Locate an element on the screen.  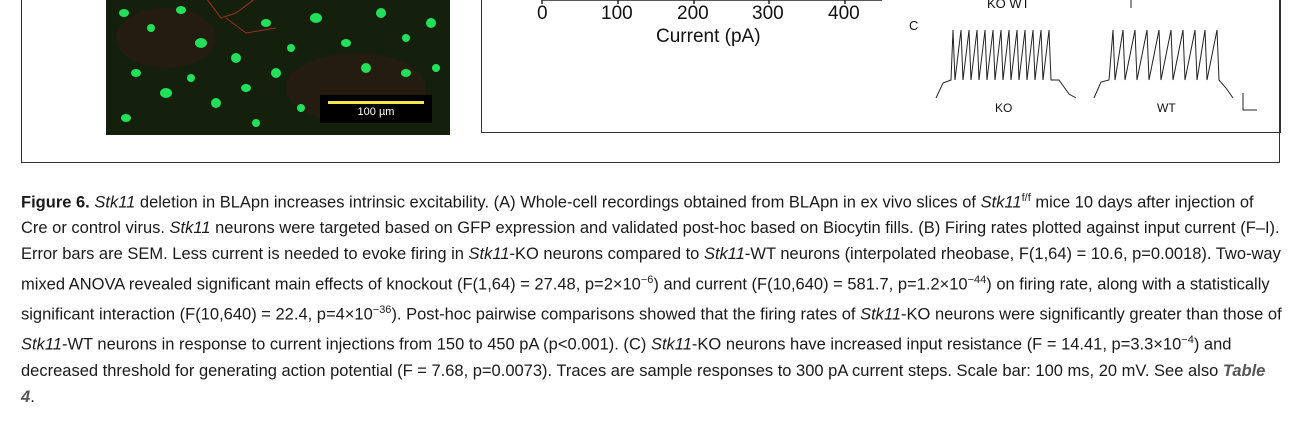
micrograph-image is located at coordinates (278, 67).